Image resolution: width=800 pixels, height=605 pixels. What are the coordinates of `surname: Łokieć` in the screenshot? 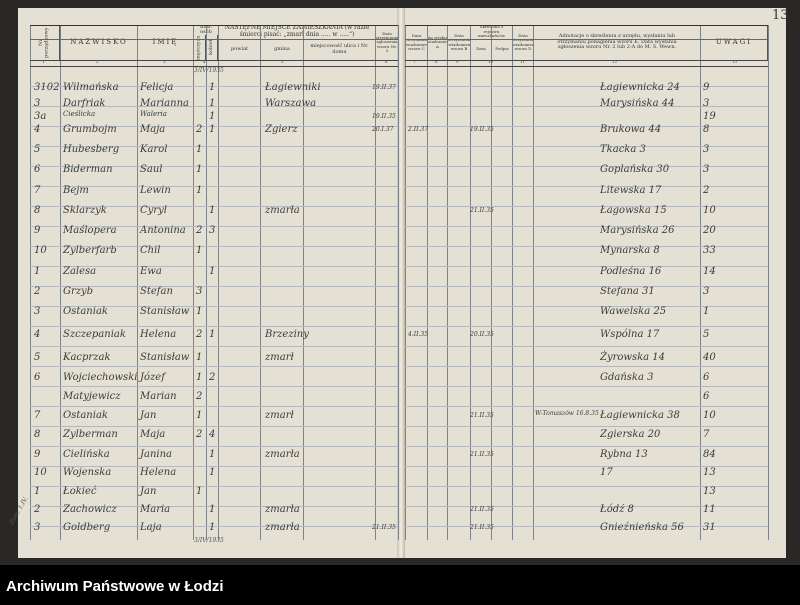 It's located at (80, 491).